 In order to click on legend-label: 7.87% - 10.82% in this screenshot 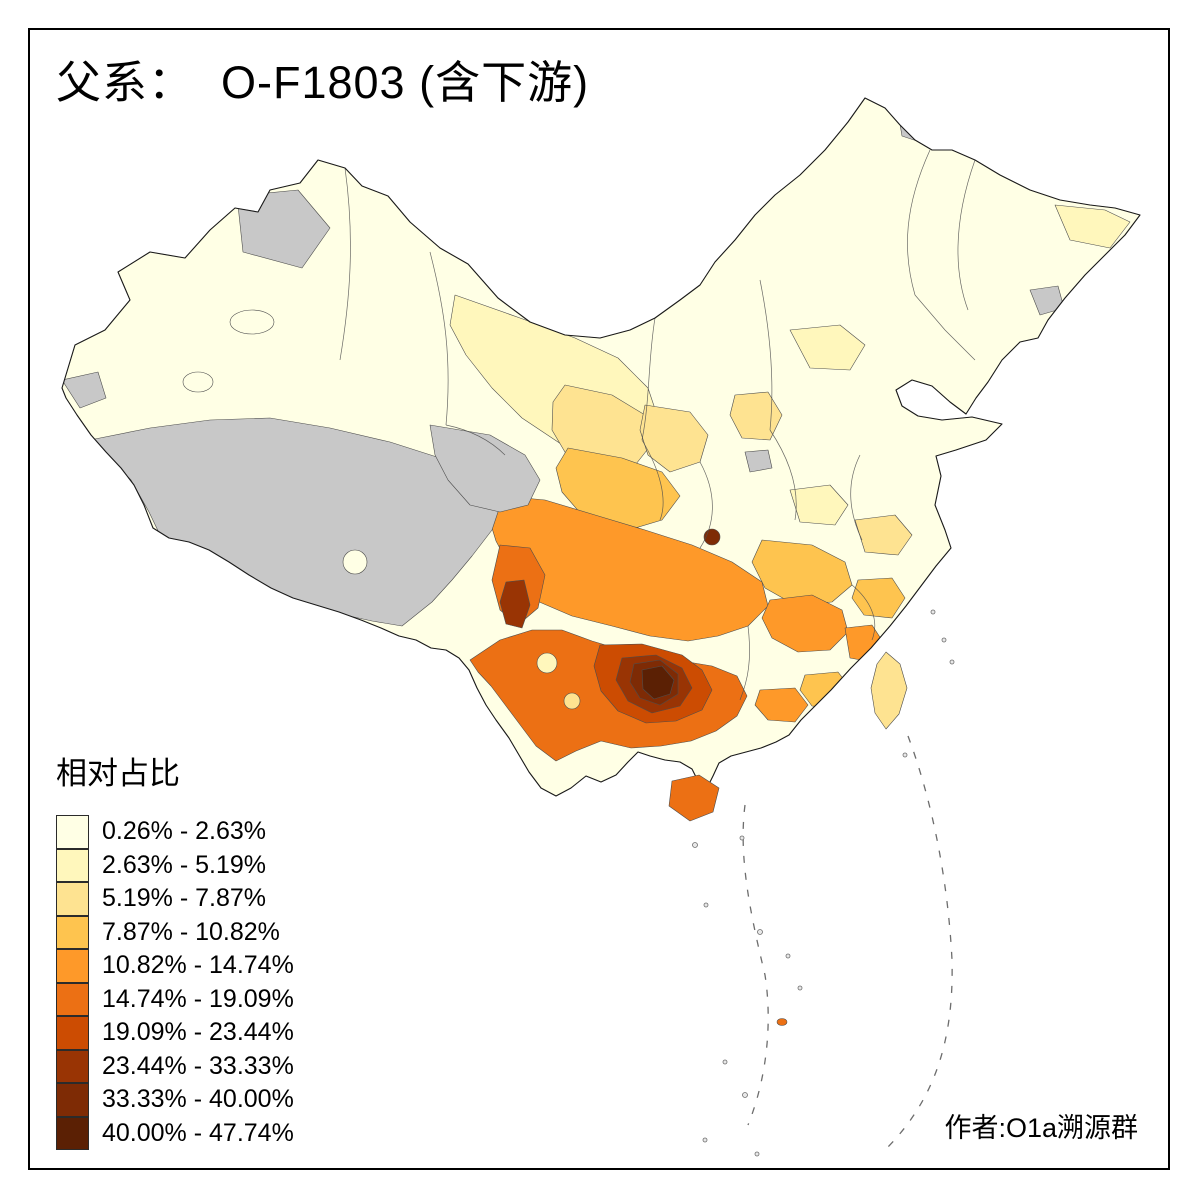, I will do `click(191, 931)`.